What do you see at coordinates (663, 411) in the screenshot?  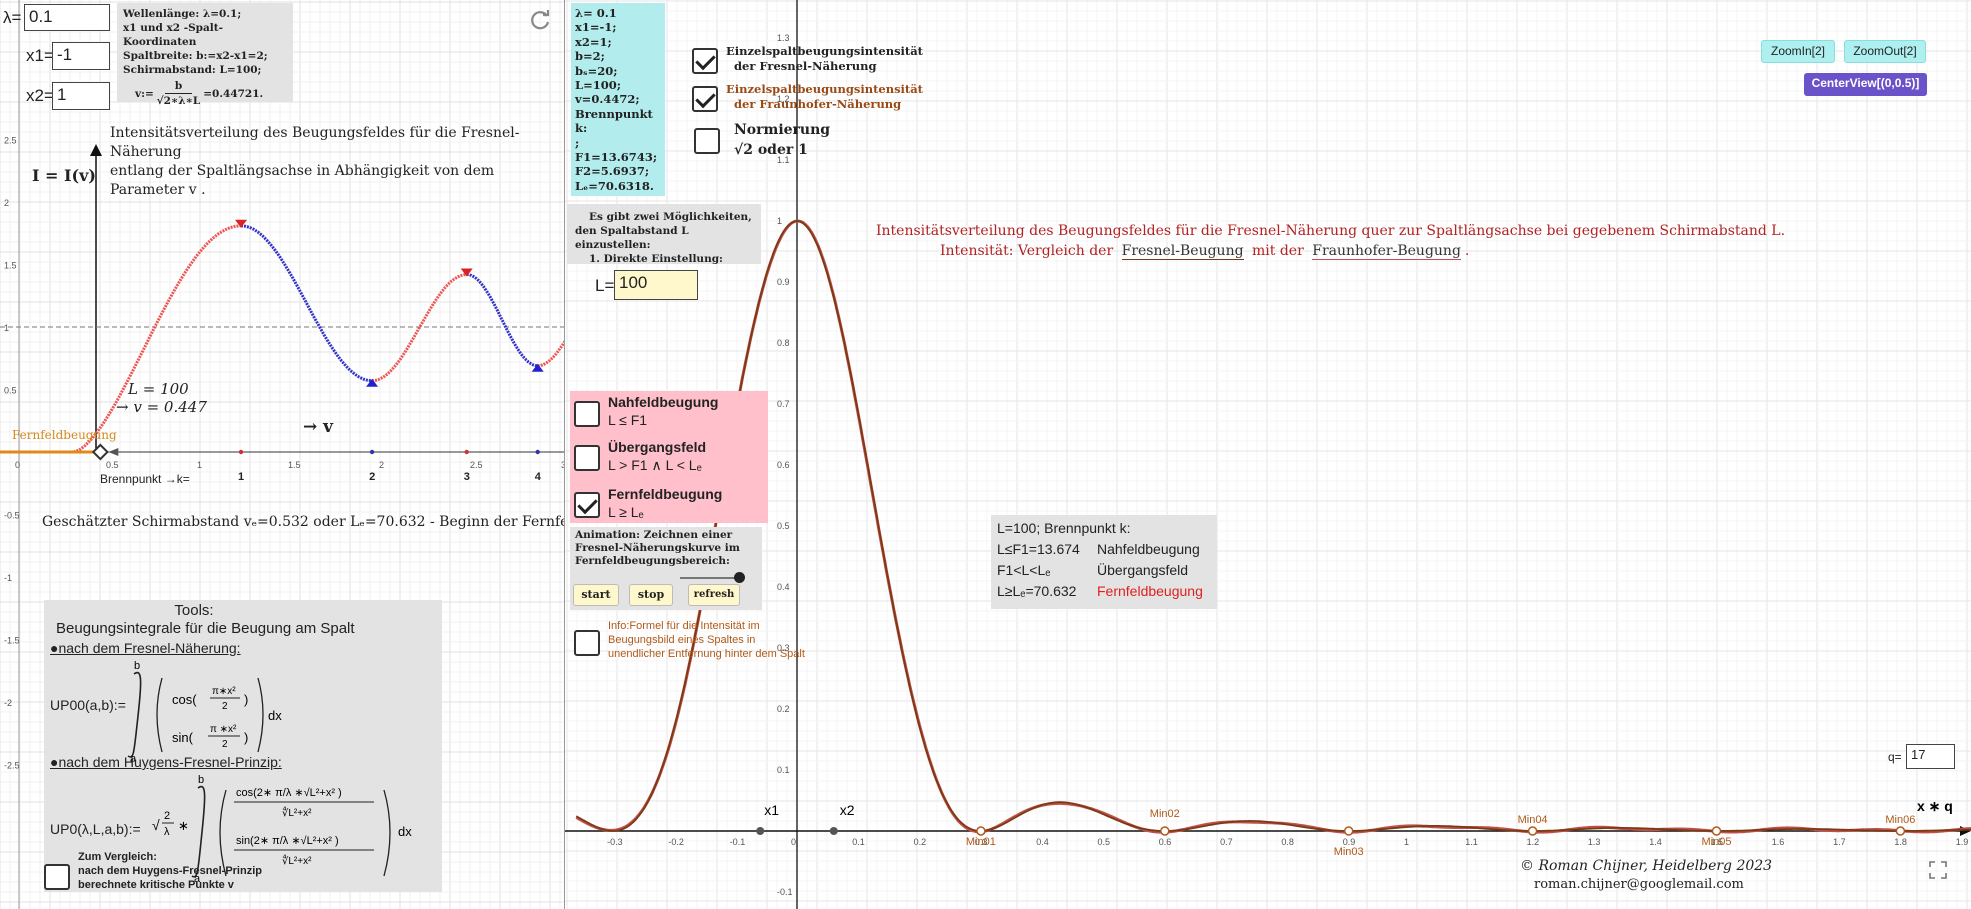 I see `nahfeld-label: Nahfeldbeugung L ≤ F1` at bounding box center [663, 411].